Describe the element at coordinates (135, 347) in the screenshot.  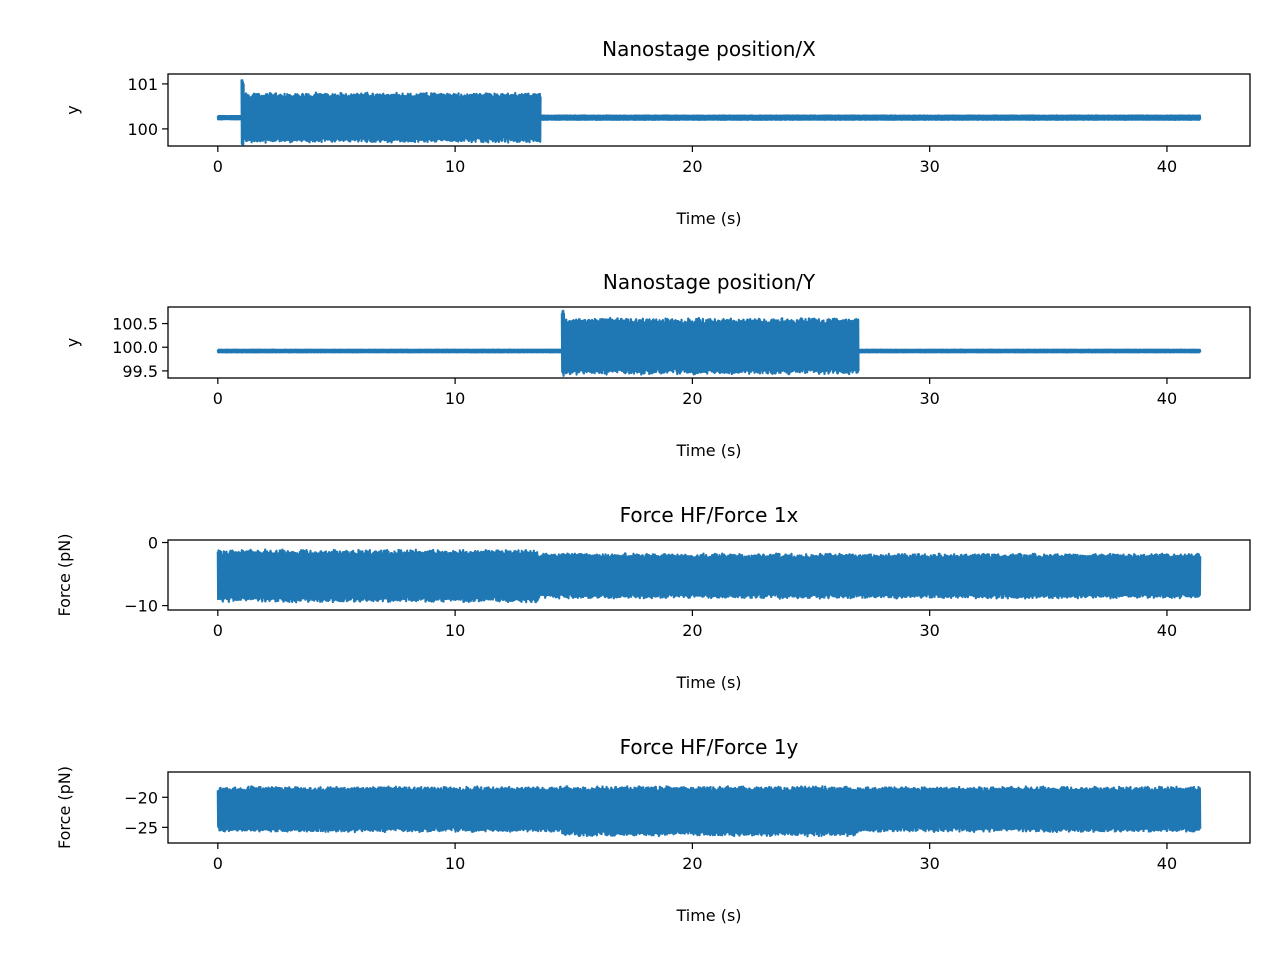
I see `y-tick-label: 100.0` at that location.